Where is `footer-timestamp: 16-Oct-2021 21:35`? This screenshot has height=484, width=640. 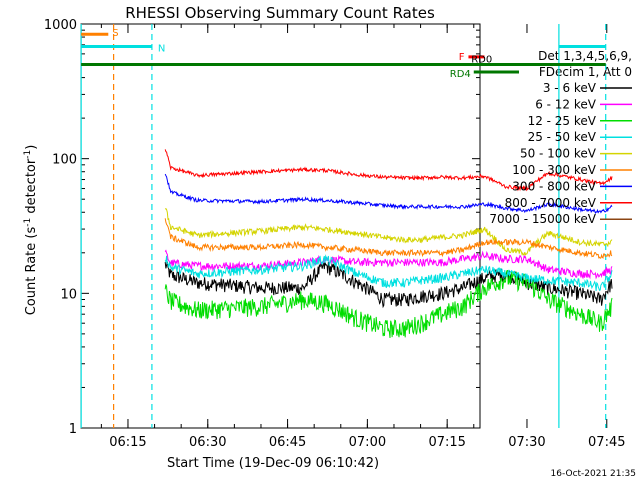
footer-timestamp: 16-Oct-2021 21:35 is located at coordinates (593, 474).